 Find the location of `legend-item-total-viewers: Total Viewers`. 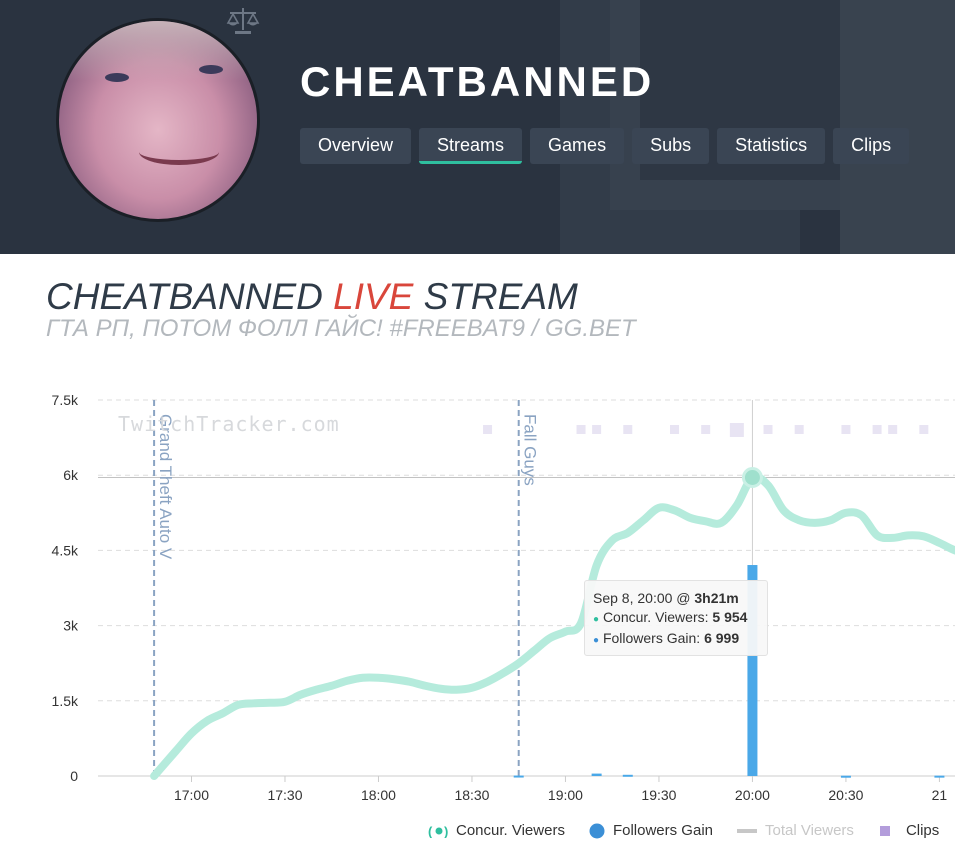

legend-item-total-viewers: Total Viewers is located at coordinates (795, 830).